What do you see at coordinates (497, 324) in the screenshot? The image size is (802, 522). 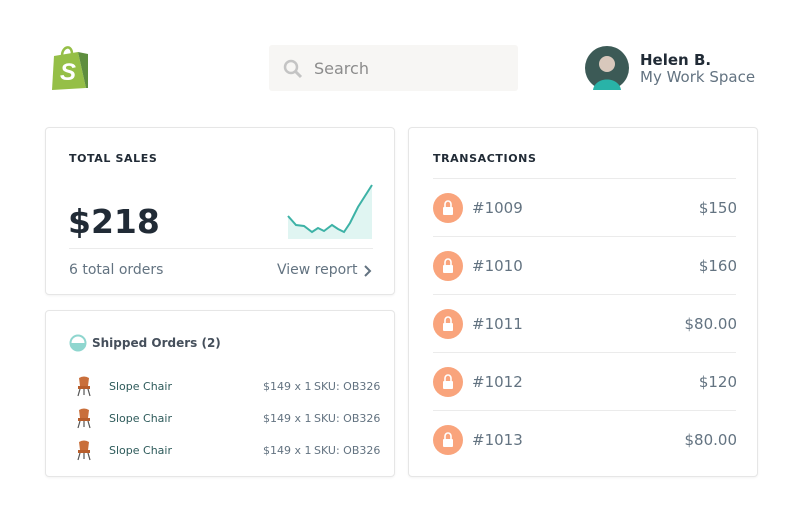 I see `transaction-id: #1011` at bounding box center [497, 324].